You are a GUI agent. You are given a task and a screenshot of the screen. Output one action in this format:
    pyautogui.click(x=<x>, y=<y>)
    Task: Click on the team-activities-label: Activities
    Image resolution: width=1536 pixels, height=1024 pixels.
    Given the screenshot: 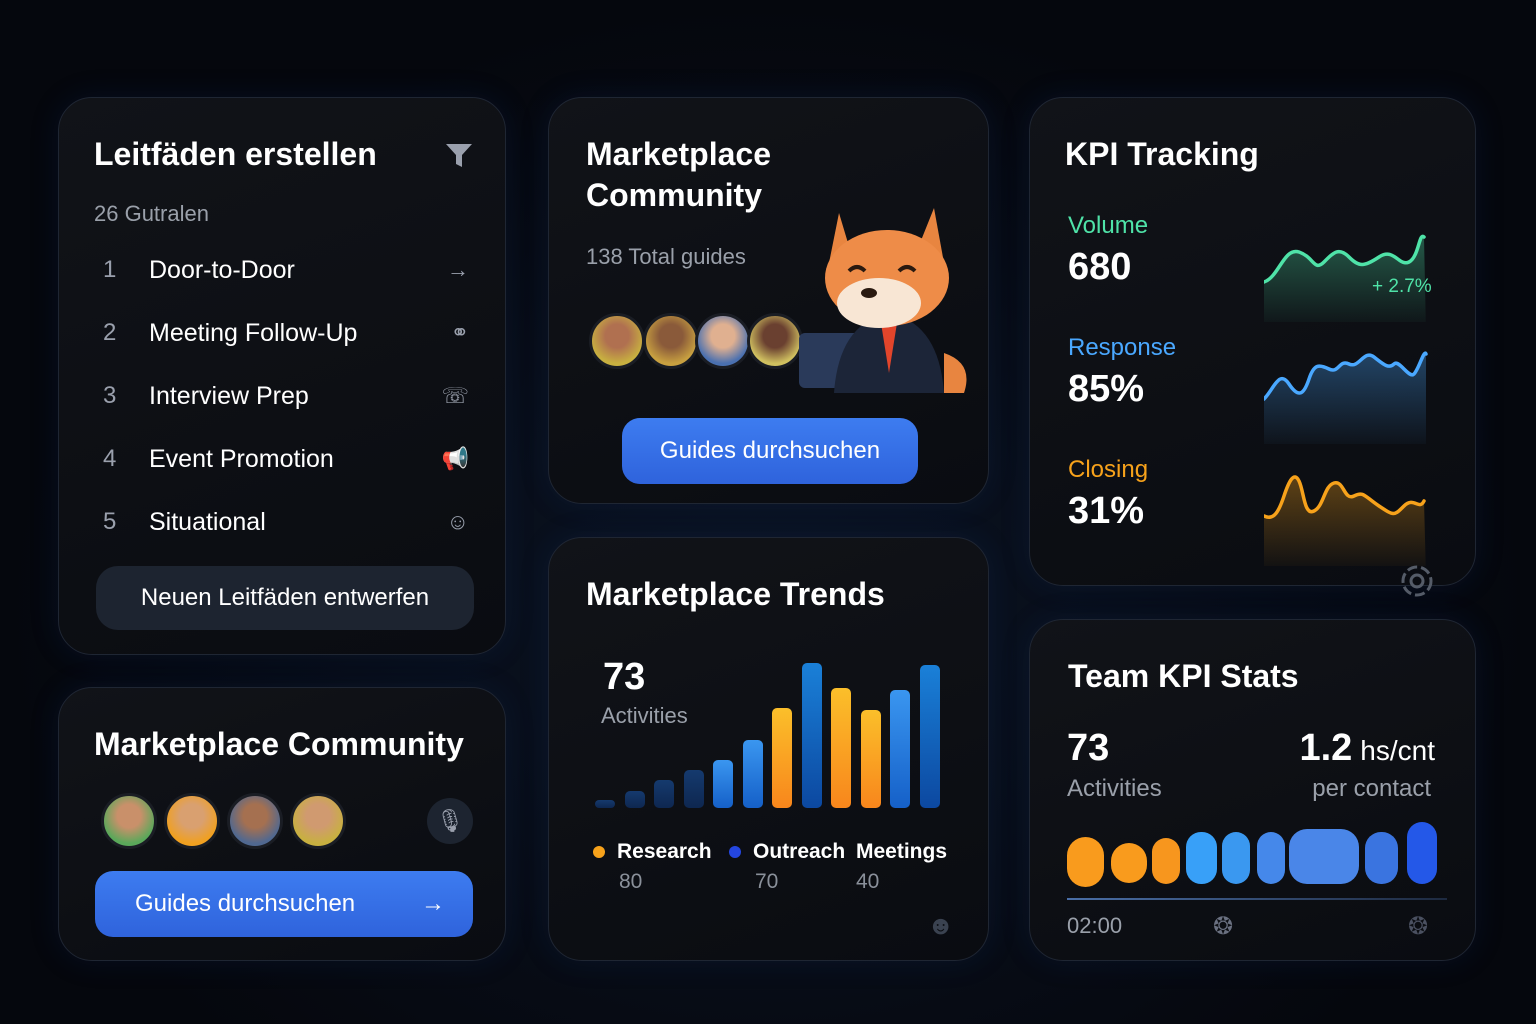 What is the action you would take?
    pyautogui.click(x=1114, y=788)
    